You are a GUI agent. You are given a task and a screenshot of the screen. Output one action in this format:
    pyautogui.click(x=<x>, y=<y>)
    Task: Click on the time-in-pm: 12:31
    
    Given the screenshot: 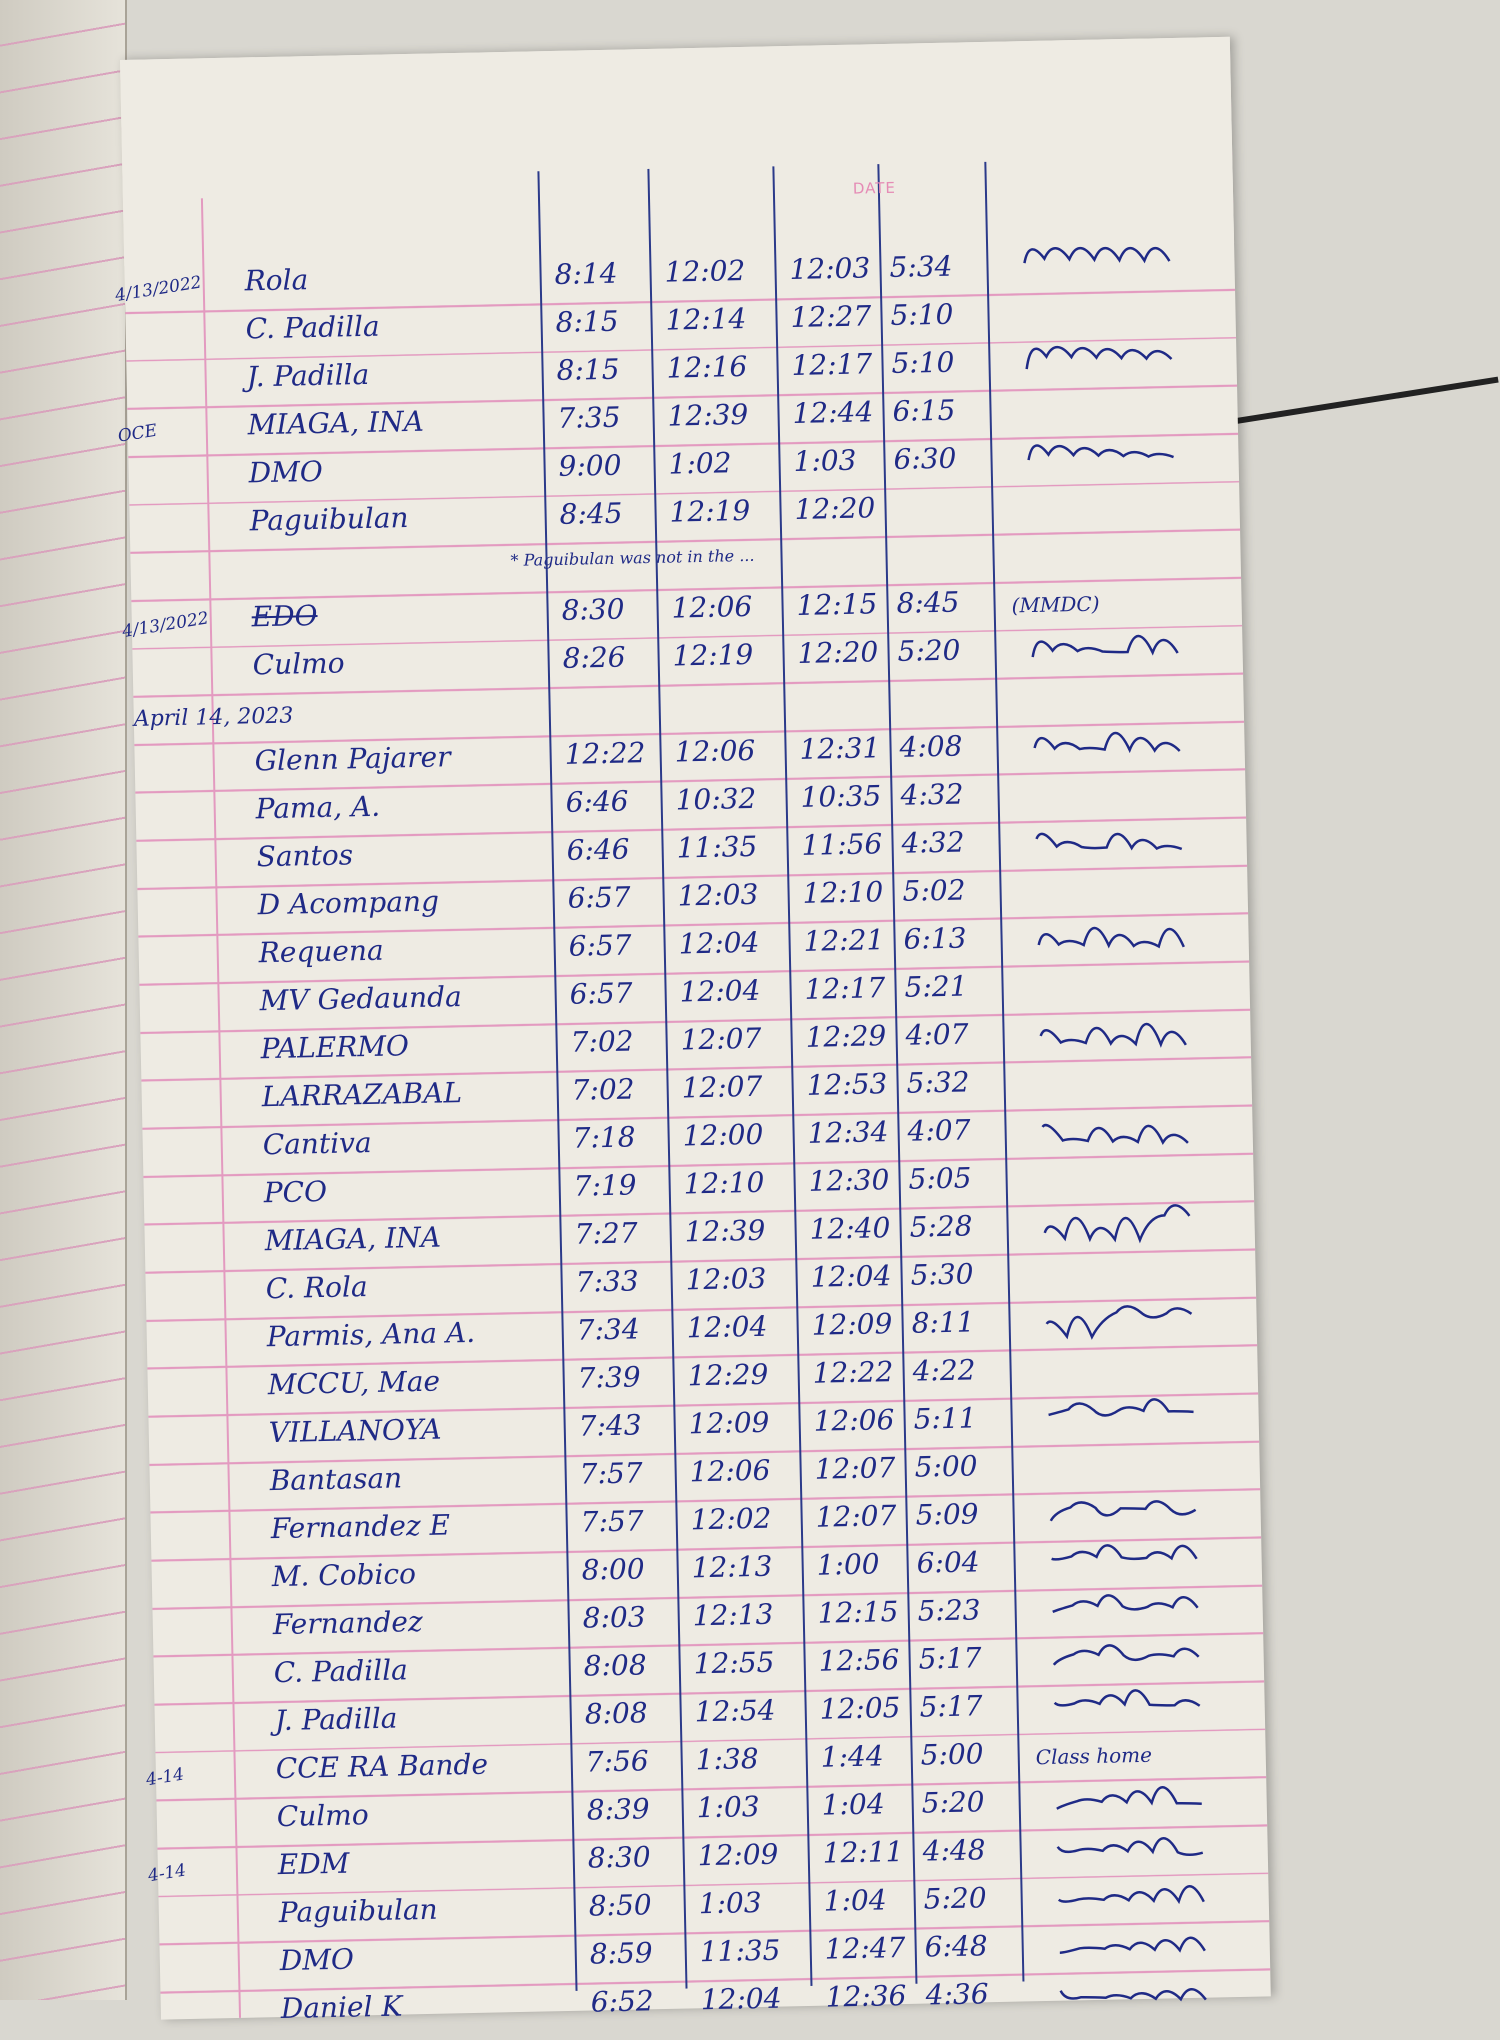 What is the action you would take?
    pyautogui.click(x=840, y=748)
    